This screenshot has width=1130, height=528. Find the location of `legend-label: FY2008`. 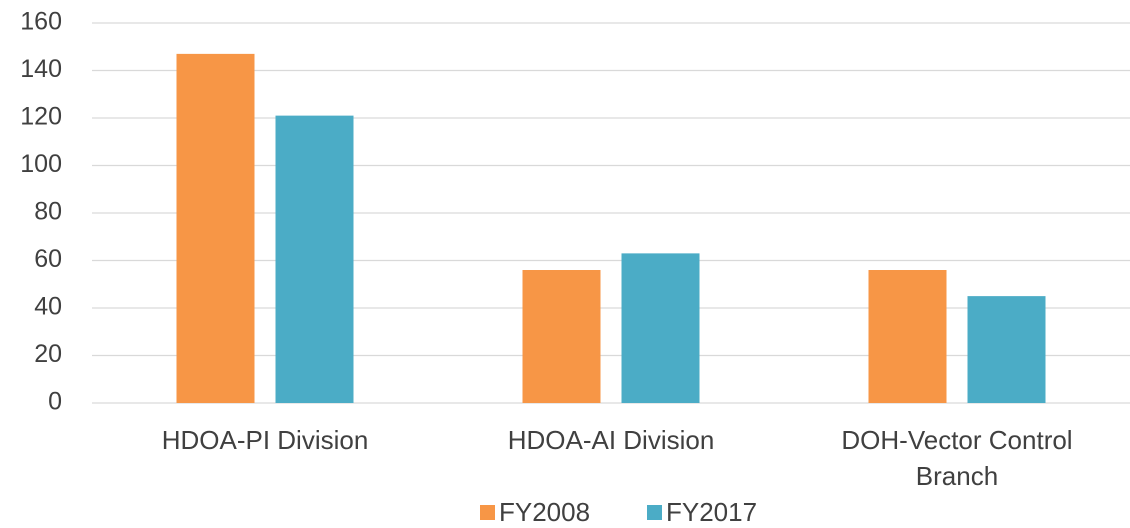

legend-label: FY2008 is located at coordinates (545, 512).